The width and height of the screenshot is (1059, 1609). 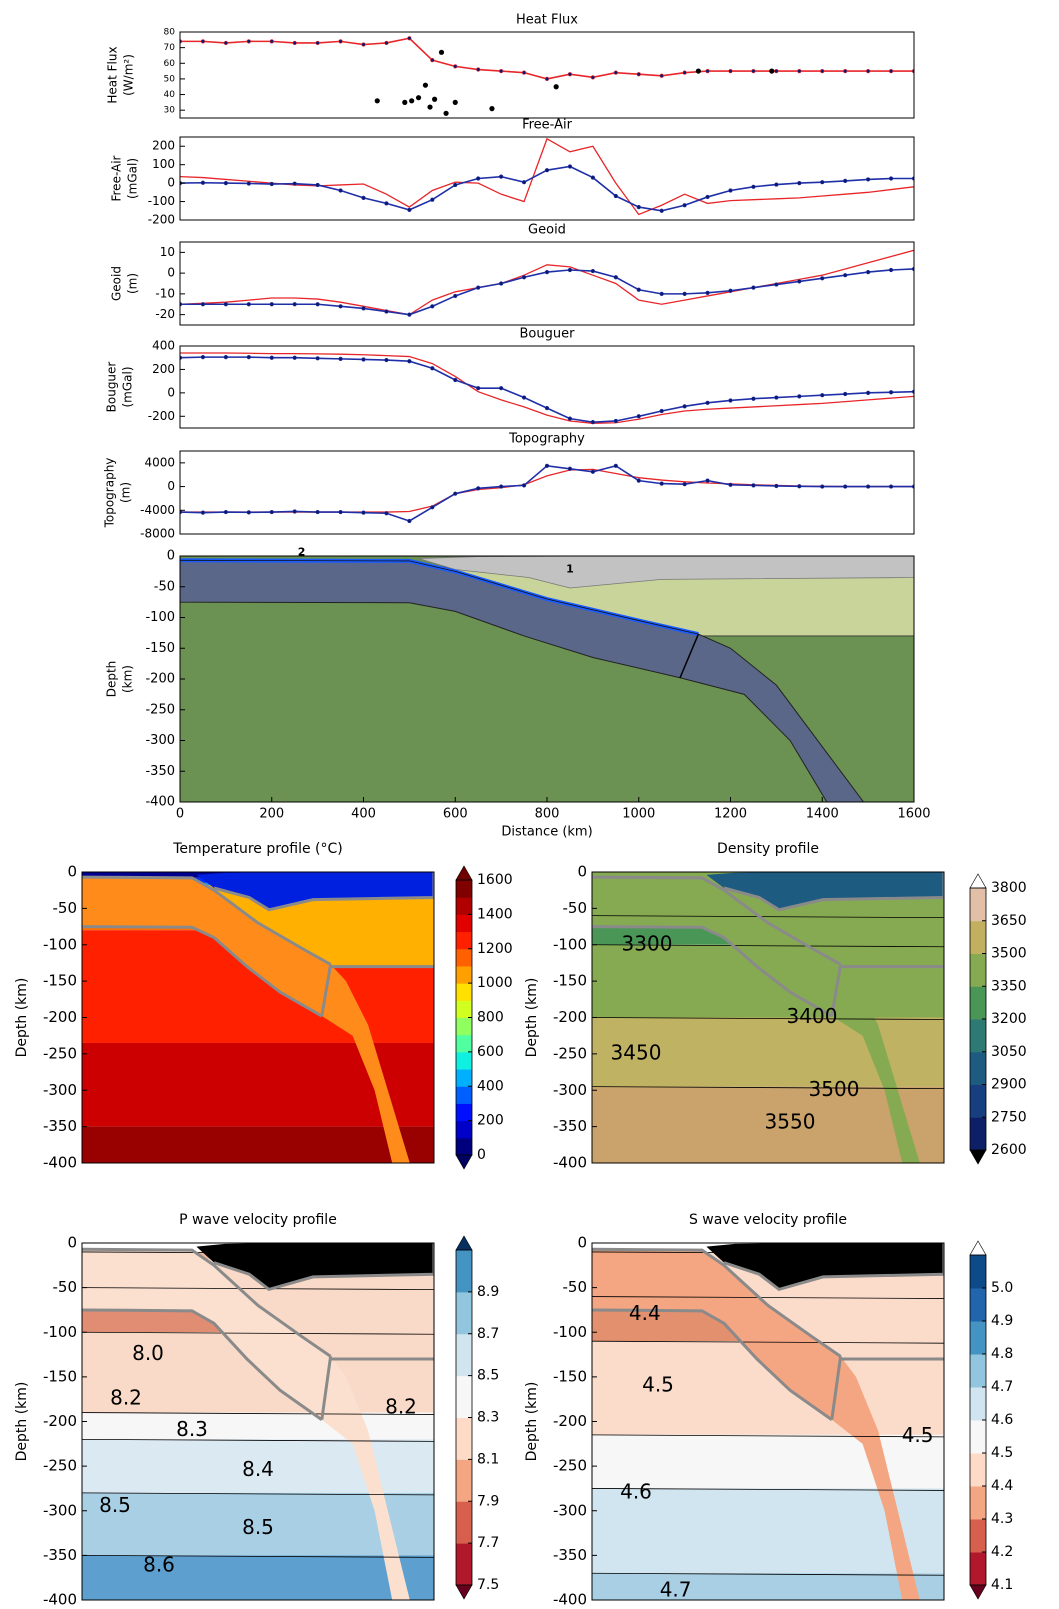 What do you see at coordinates (1009, 1150) in the screenshot?
I see `colorbar-tick-label: 2600` at bounding box center [1009, 1150].